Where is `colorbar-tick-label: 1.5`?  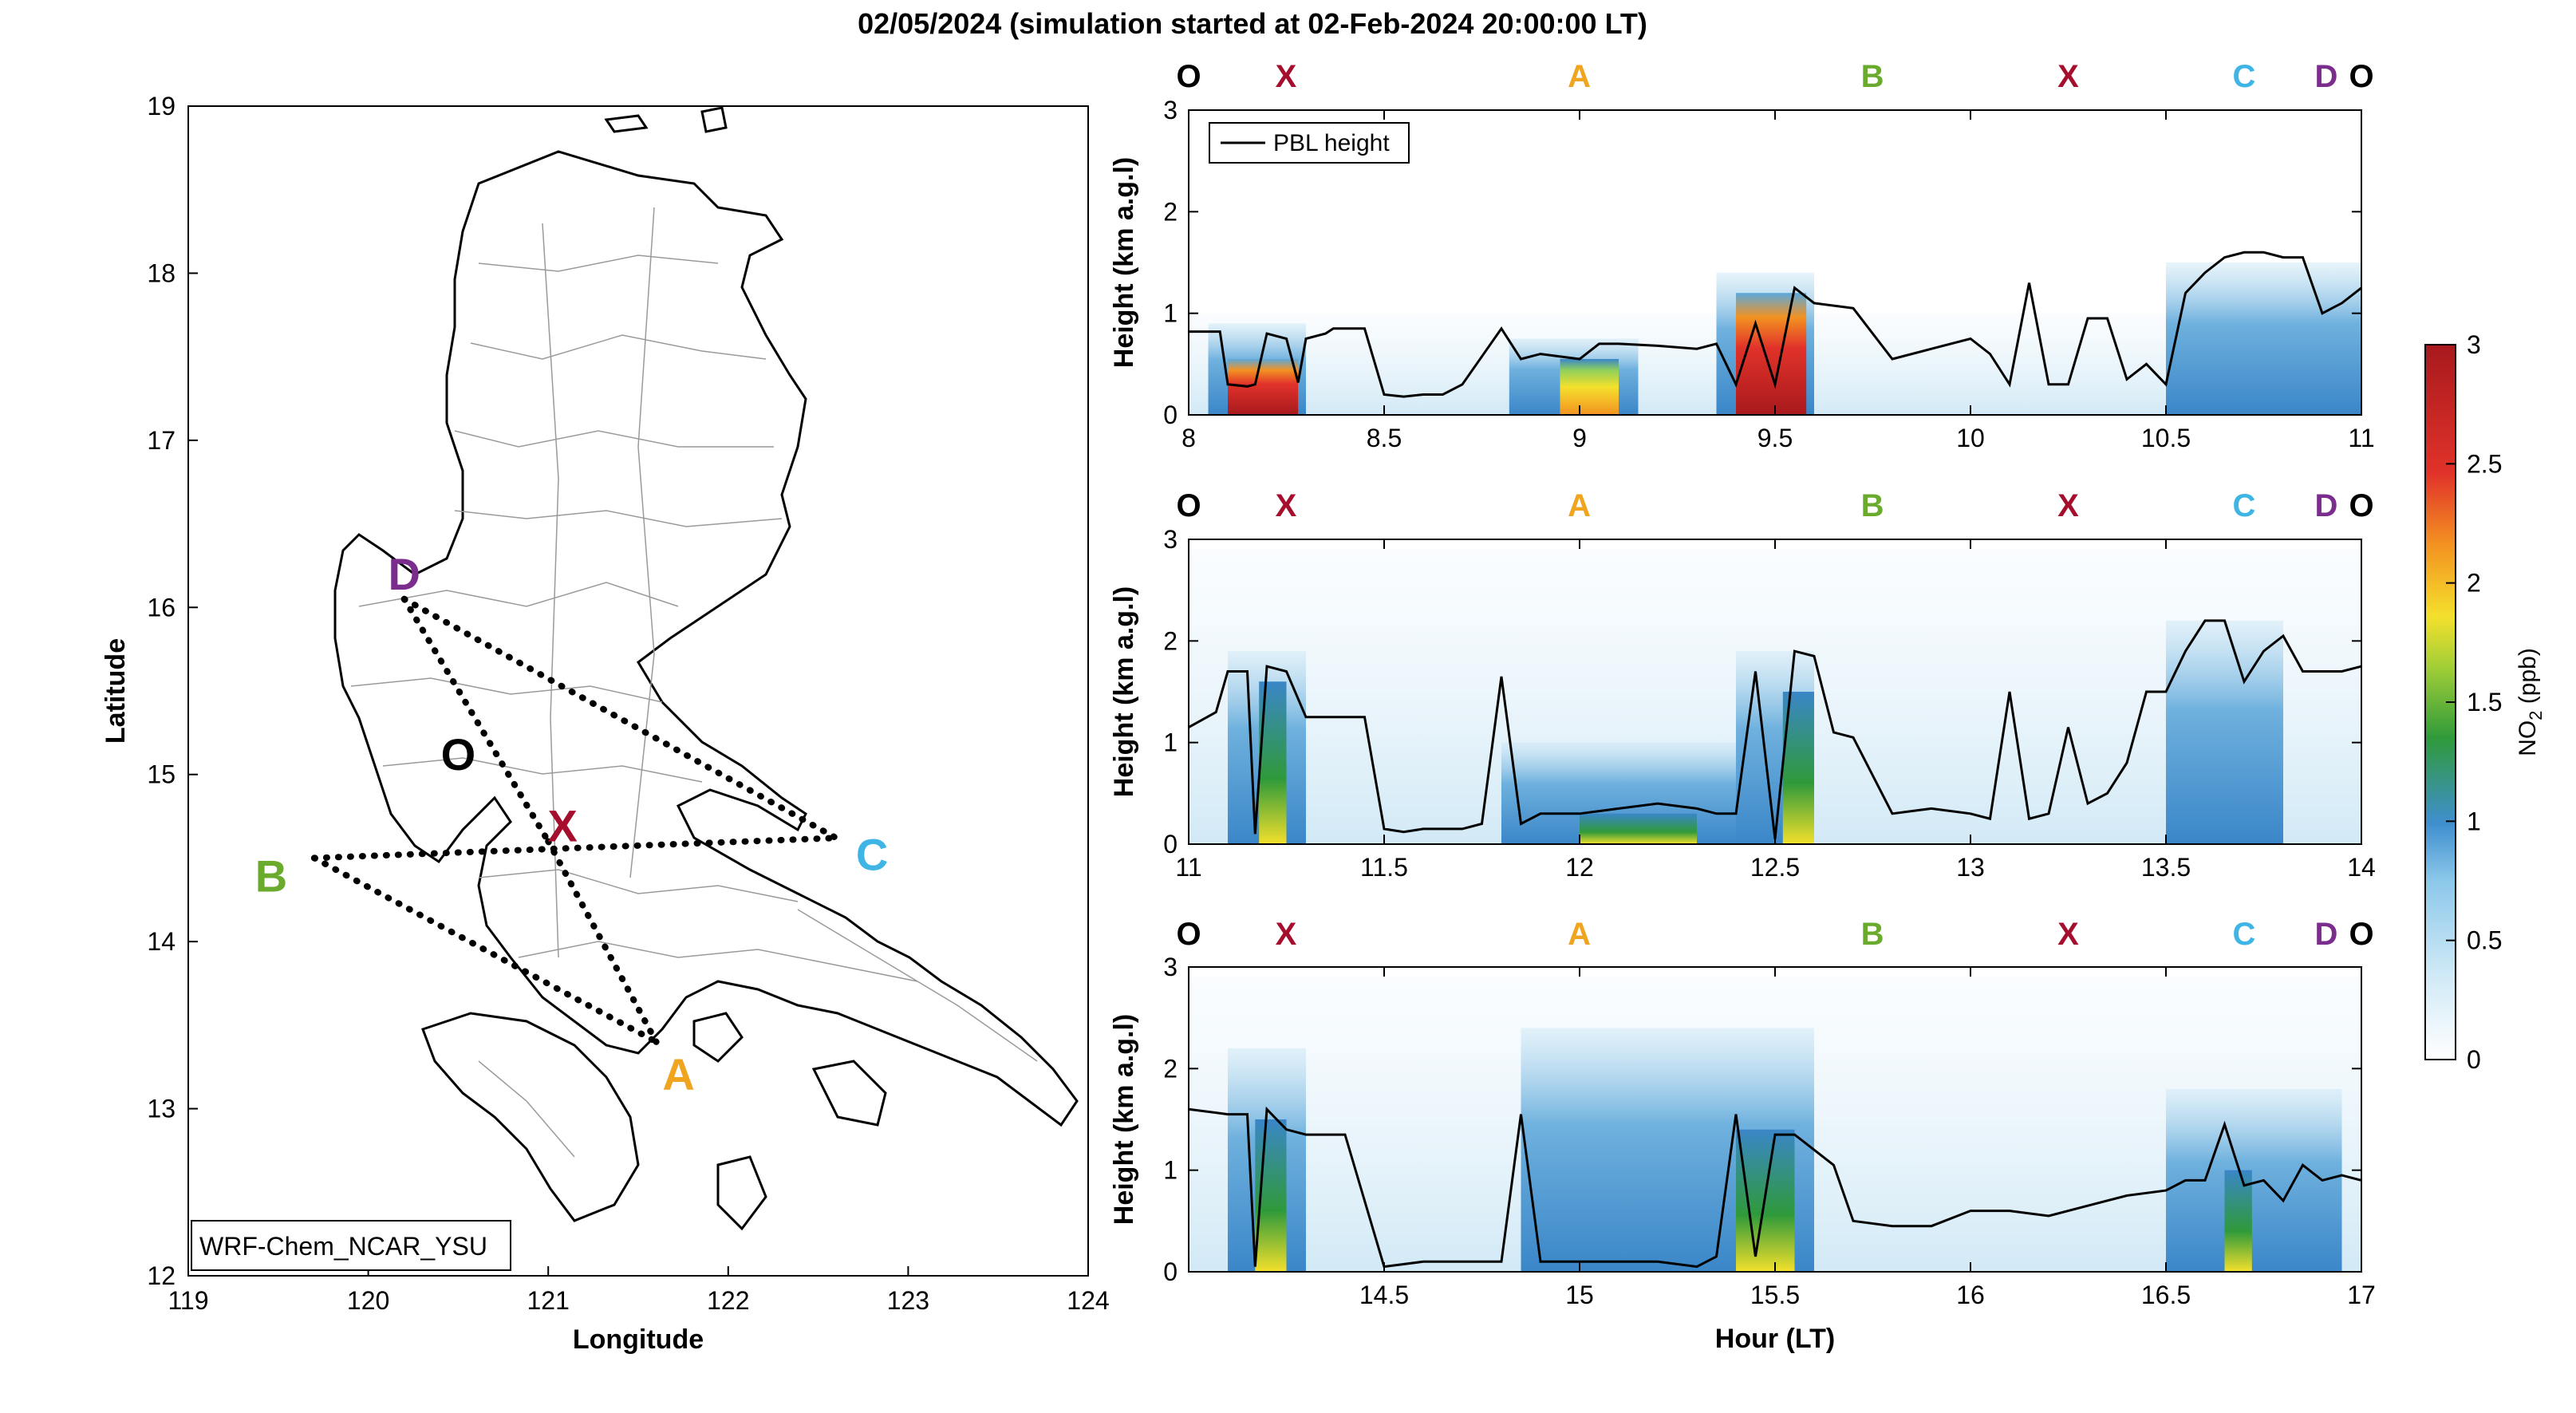
colorbar-tick-label: 1.5 is located at coordinates (2484, 702).